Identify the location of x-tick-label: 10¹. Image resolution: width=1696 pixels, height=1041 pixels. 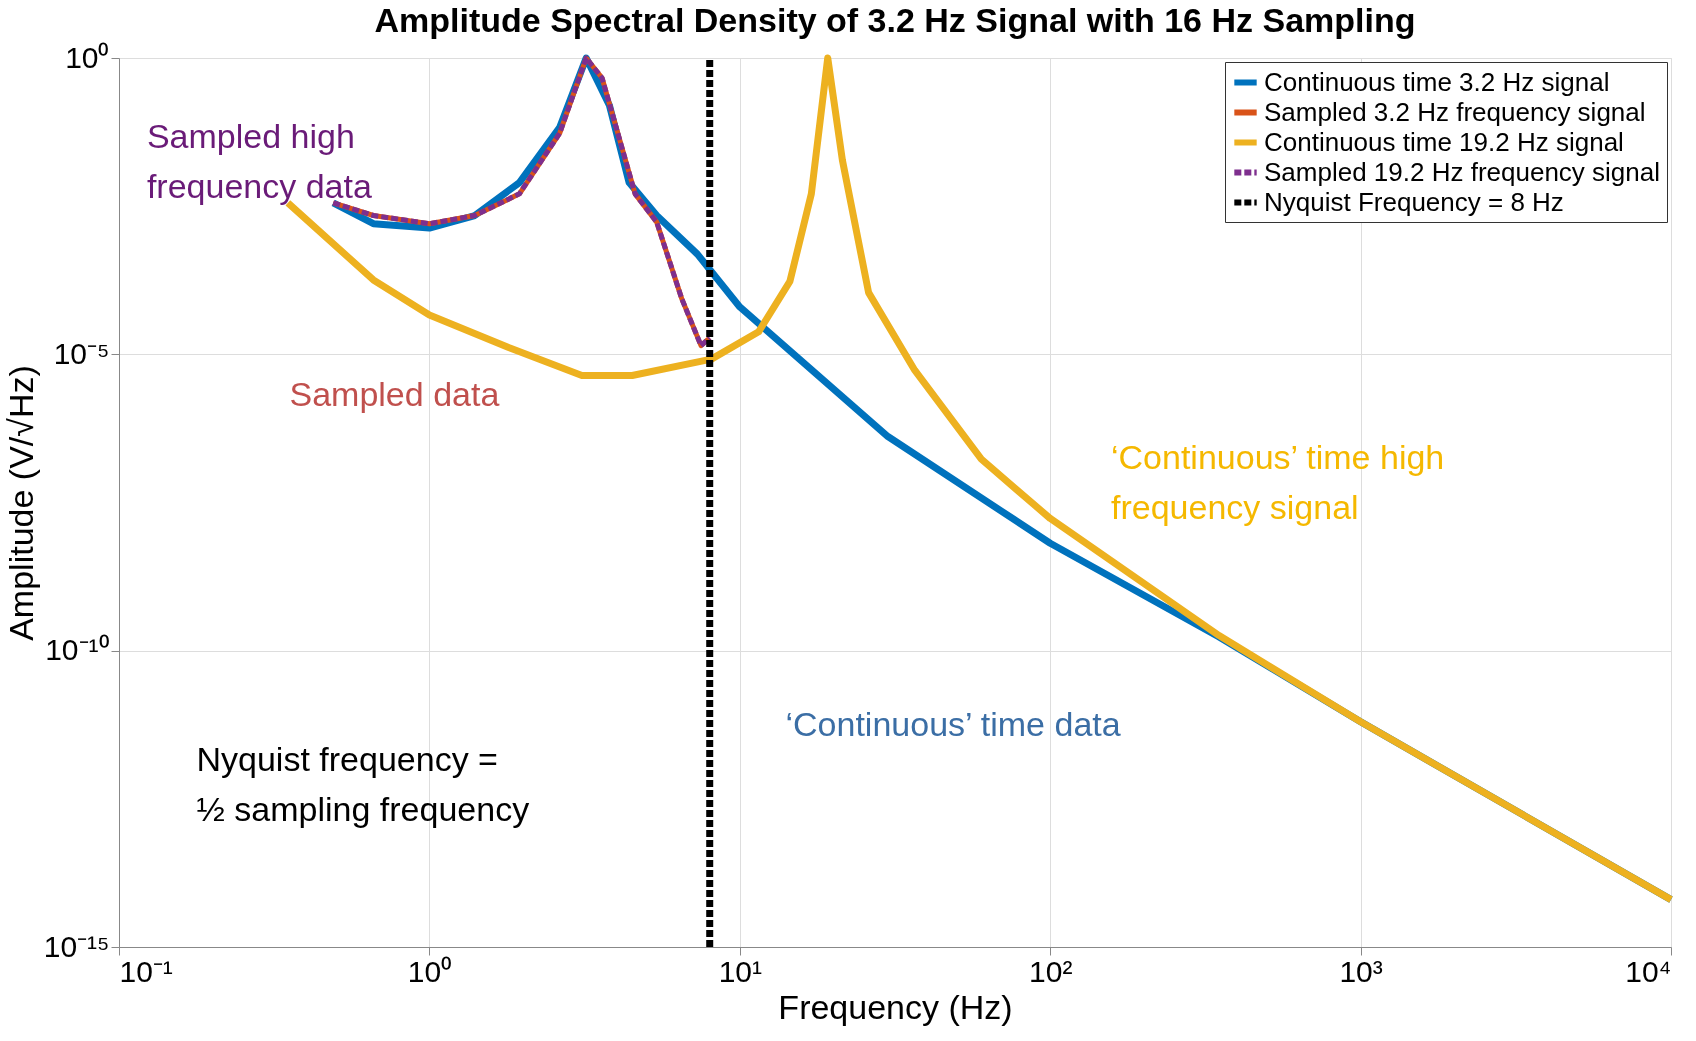
(740, 971).